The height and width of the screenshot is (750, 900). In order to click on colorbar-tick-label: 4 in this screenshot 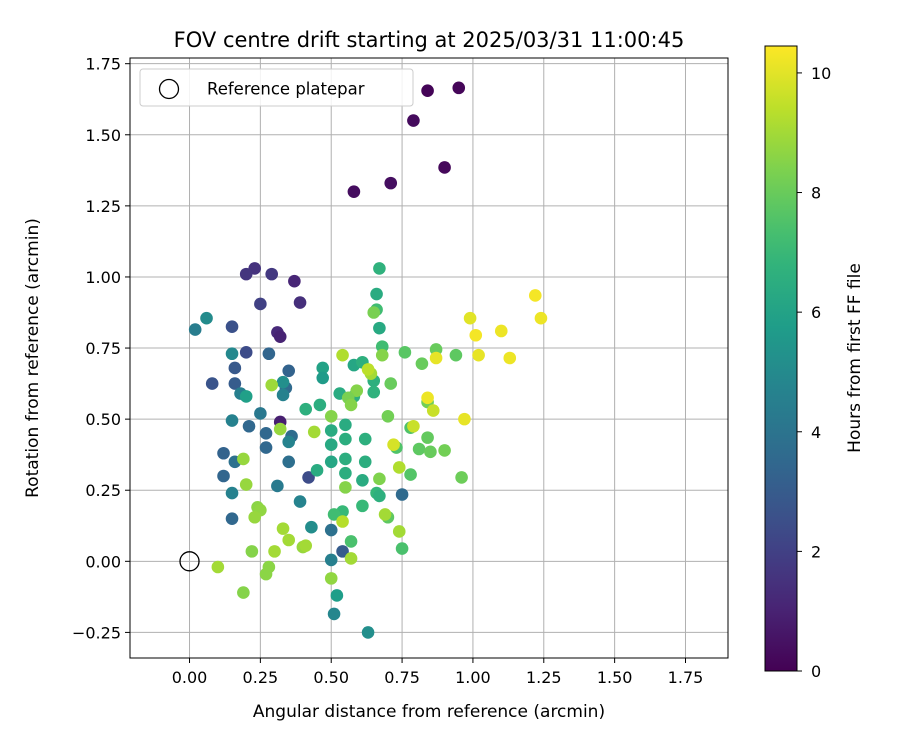, I will do `click(816, 432)`.